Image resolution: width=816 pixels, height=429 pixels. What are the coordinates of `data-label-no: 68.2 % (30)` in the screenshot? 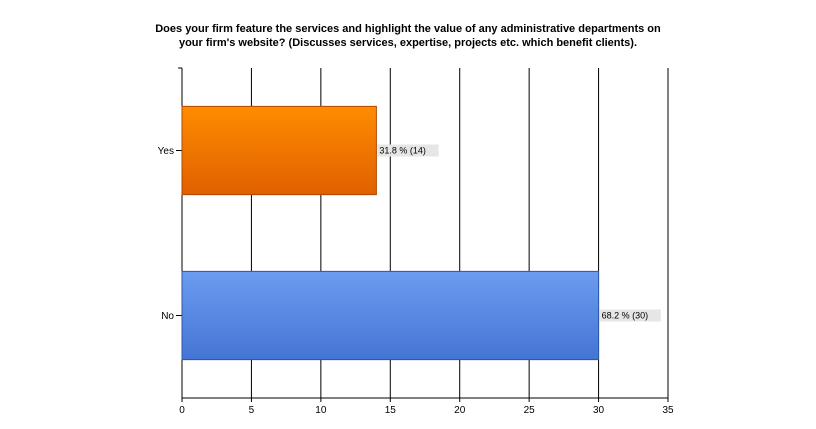 It's located at (625, 316).